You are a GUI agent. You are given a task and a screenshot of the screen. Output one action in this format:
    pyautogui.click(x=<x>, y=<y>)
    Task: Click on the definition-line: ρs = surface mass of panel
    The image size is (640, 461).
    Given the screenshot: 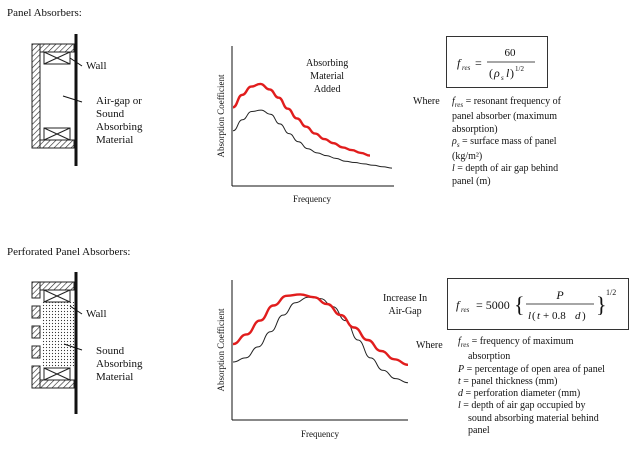 What is the action you would take?
    pyautogui.click(x=504, y=142)
    